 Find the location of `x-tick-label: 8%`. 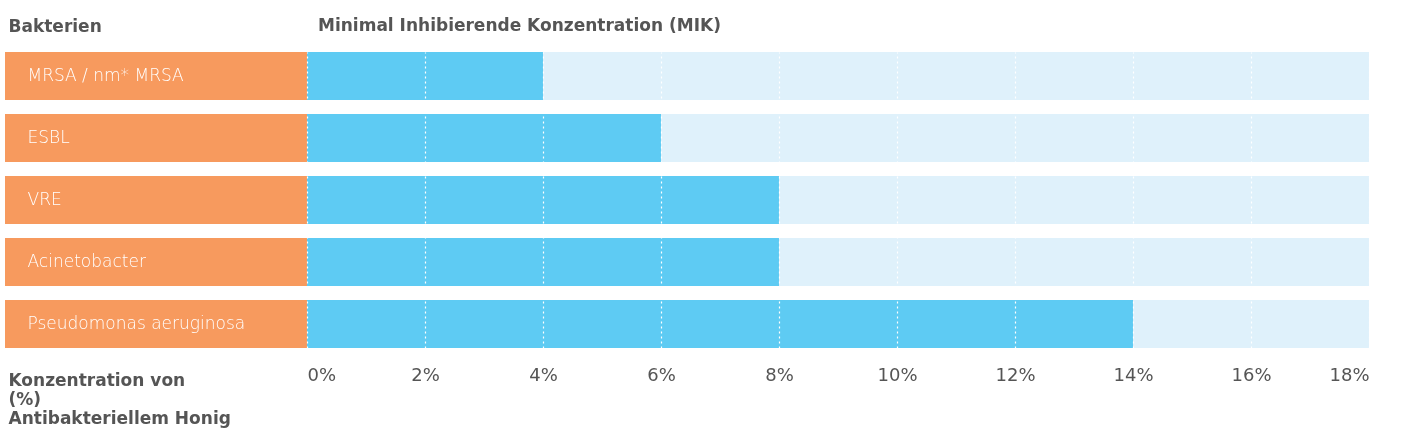

x-tick-label: 8% is located at coordinates (779, 374).